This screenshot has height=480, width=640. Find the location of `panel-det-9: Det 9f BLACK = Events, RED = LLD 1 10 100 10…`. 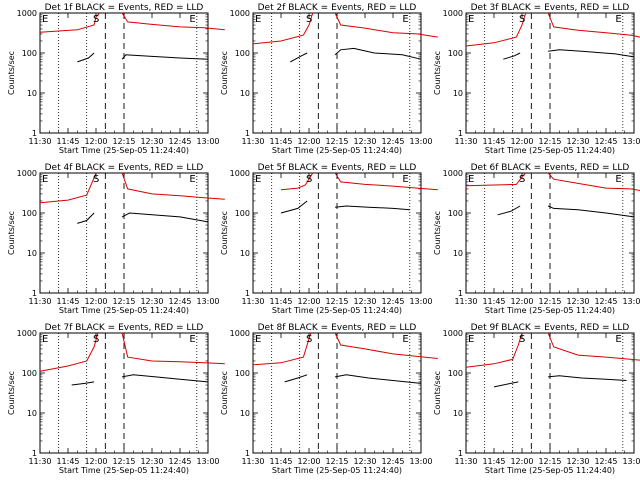

panel-det-9: Det 9f BLACK = Events, RED = LLD 1 10 100 10… is located at coordinates (536, 399).